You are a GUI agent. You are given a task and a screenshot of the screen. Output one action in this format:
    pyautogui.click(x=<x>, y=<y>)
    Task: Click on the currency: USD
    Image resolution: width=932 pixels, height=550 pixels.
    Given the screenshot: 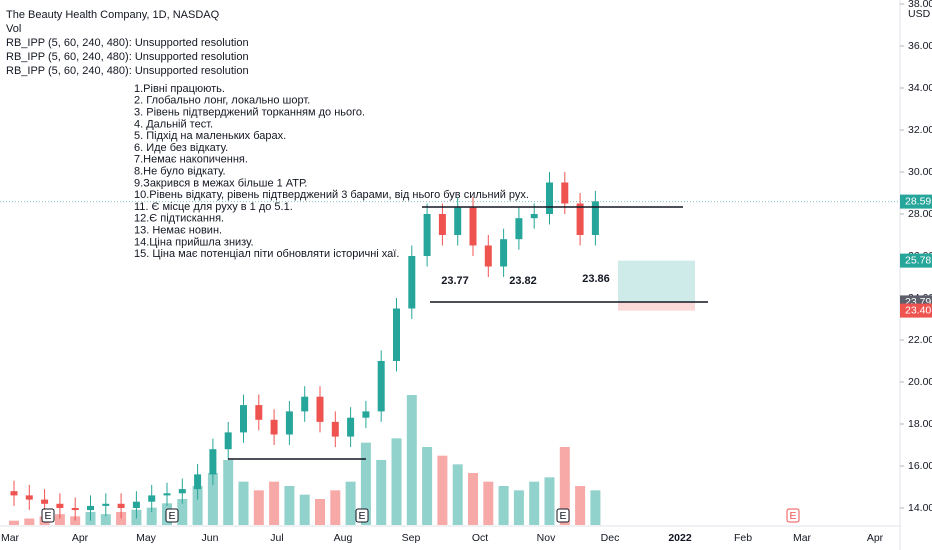 What is the action you would take?
    pyautogui.click(x=919, y=14)
    